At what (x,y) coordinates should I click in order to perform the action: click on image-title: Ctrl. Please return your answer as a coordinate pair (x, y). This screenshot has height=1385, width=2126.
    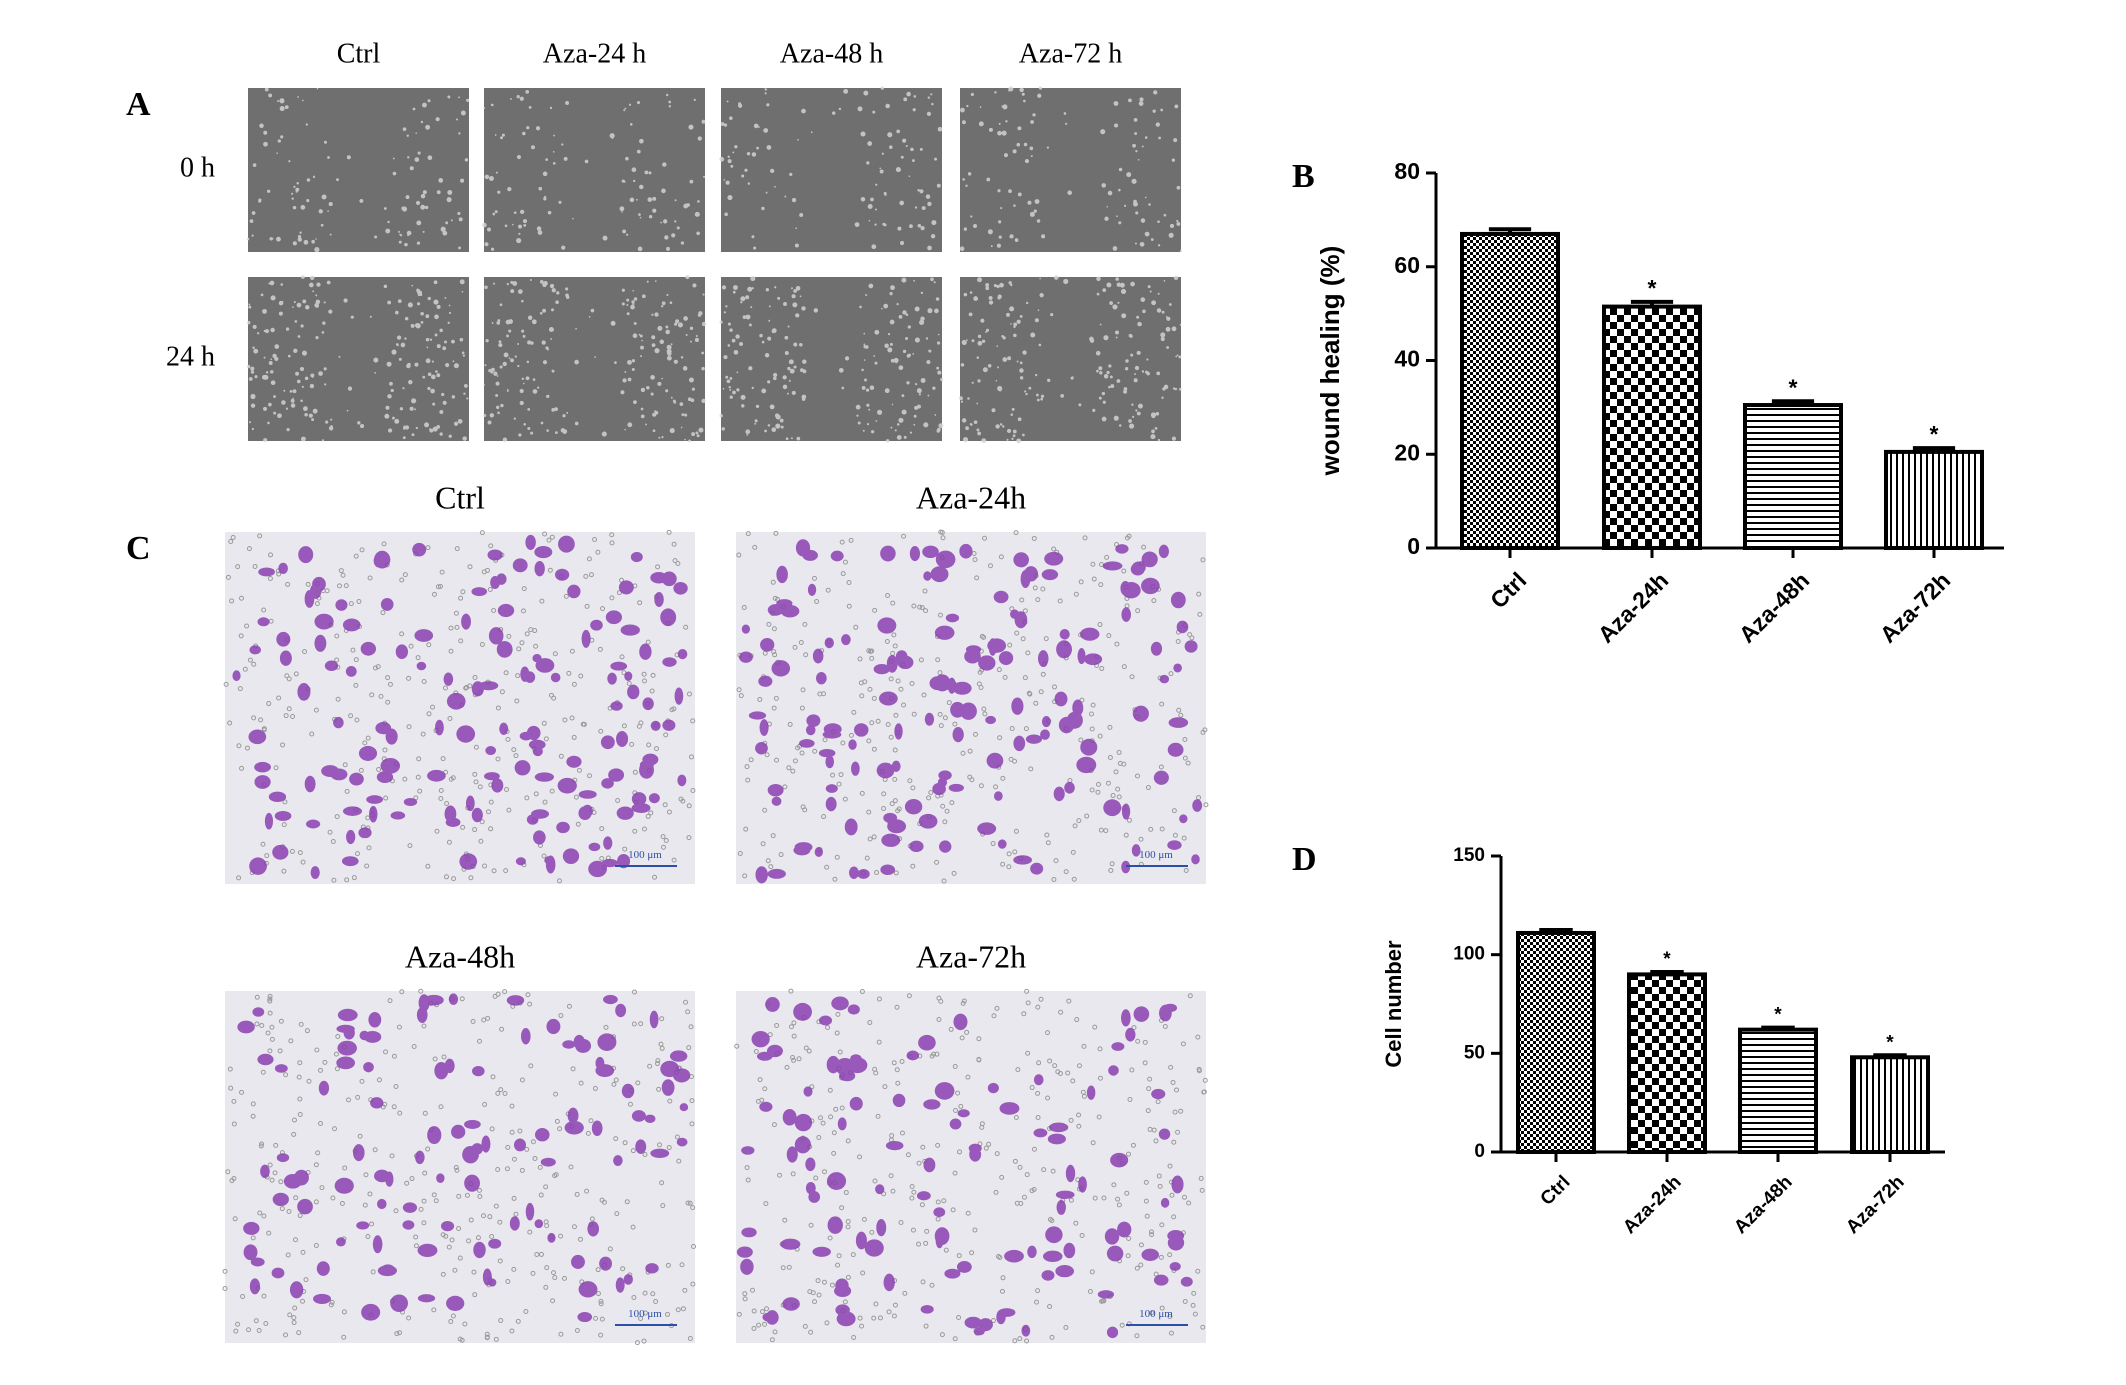
    Looking at the image, I should click on (460, 497).